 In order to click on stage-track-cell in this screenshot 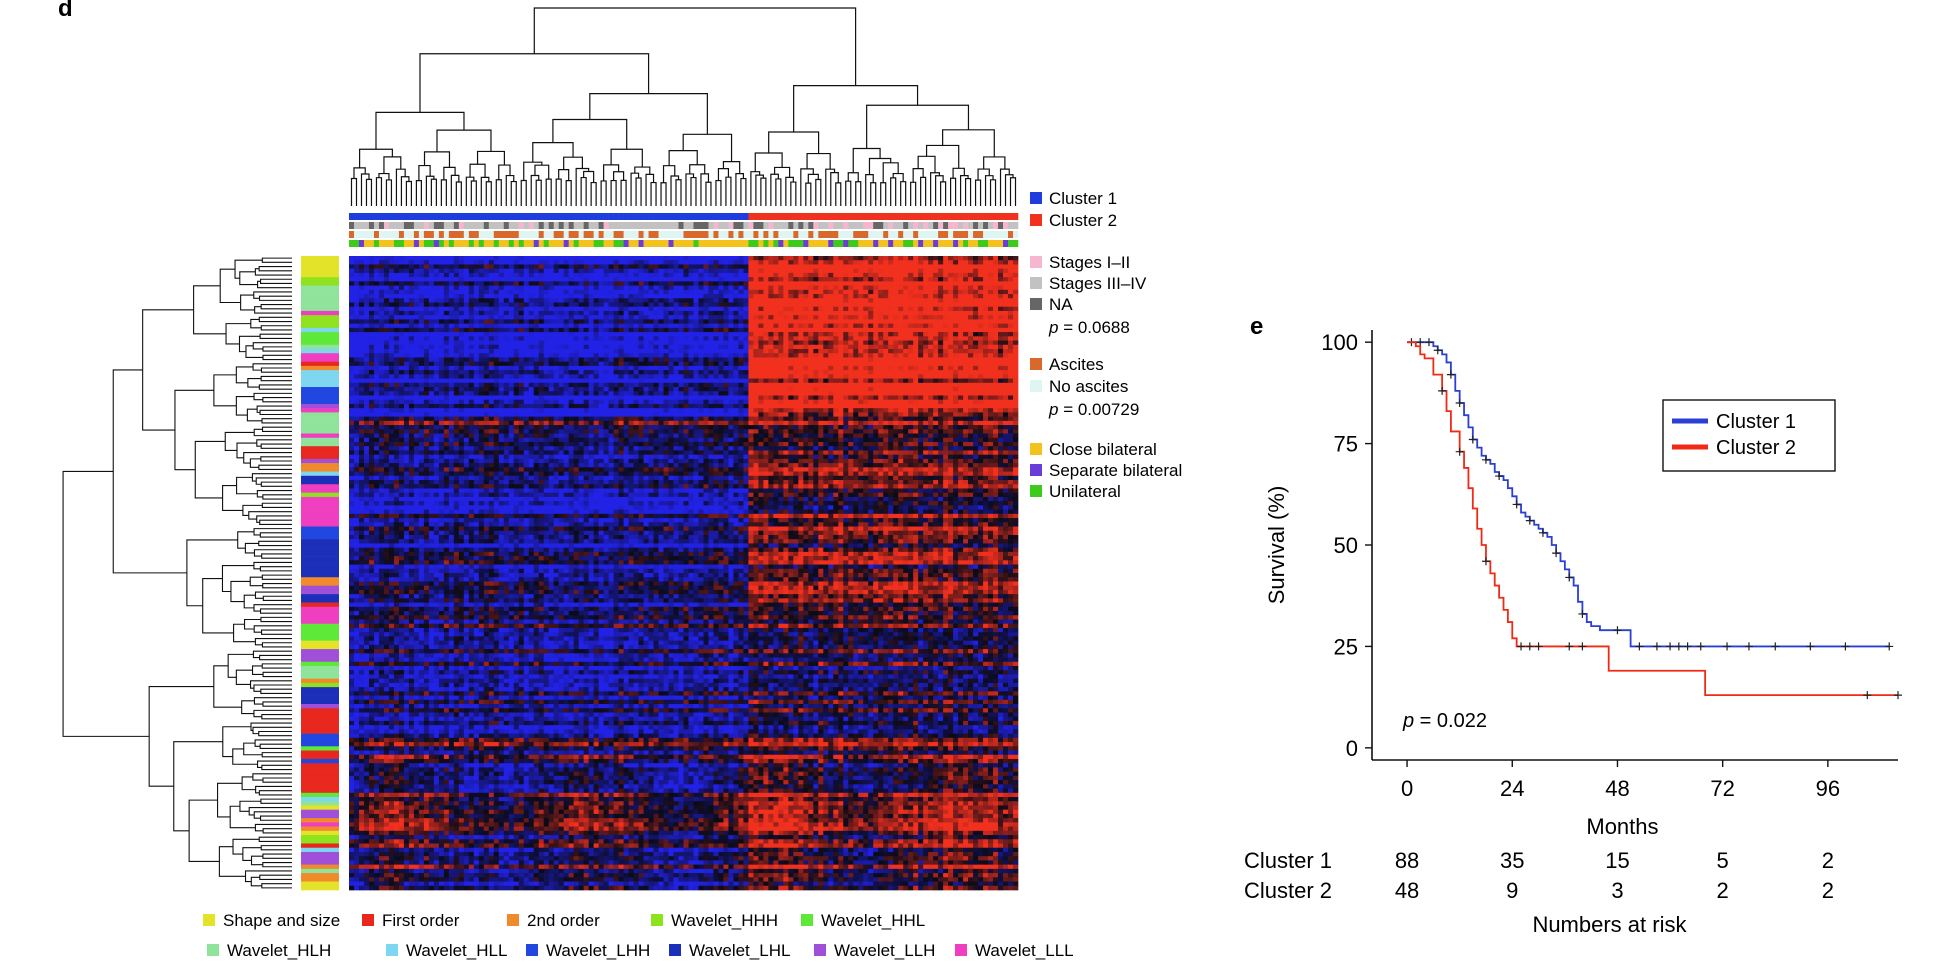, I will do `click(986, 225)`.